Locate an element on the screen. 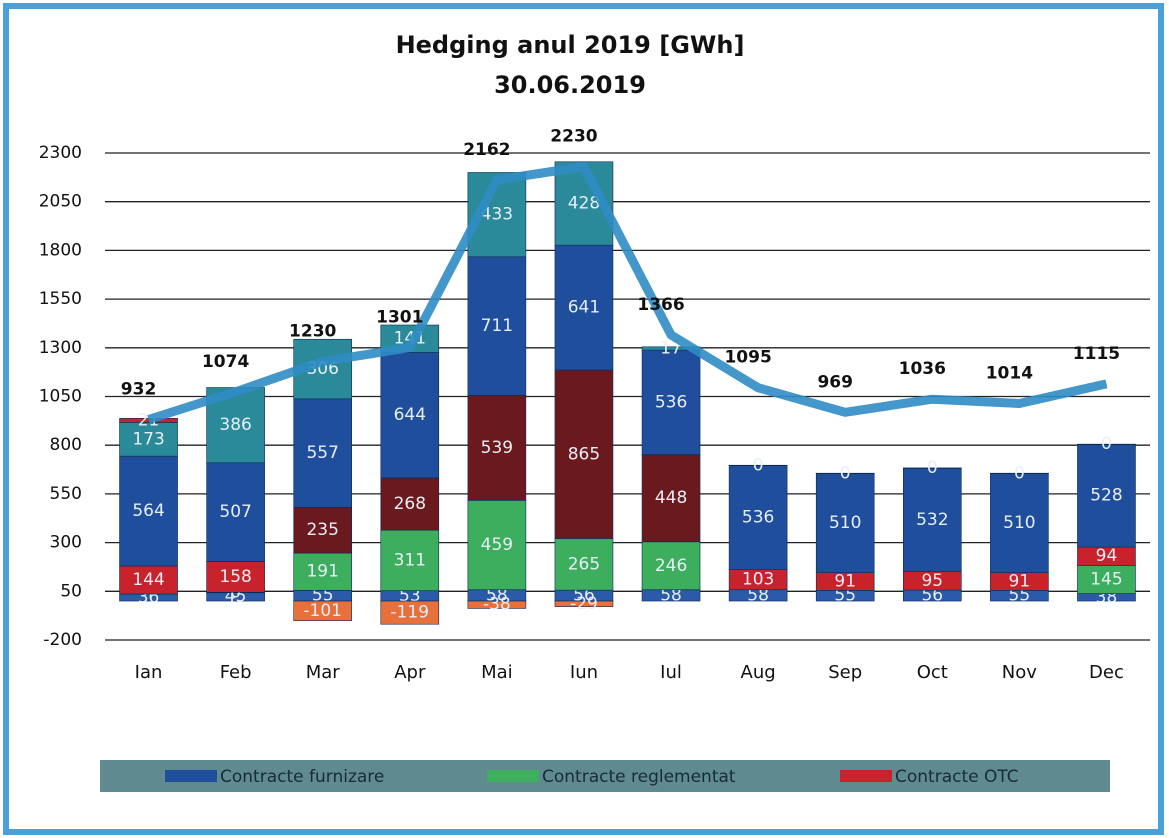  line-value-label: 1074 is located at coordinates (225, 362).